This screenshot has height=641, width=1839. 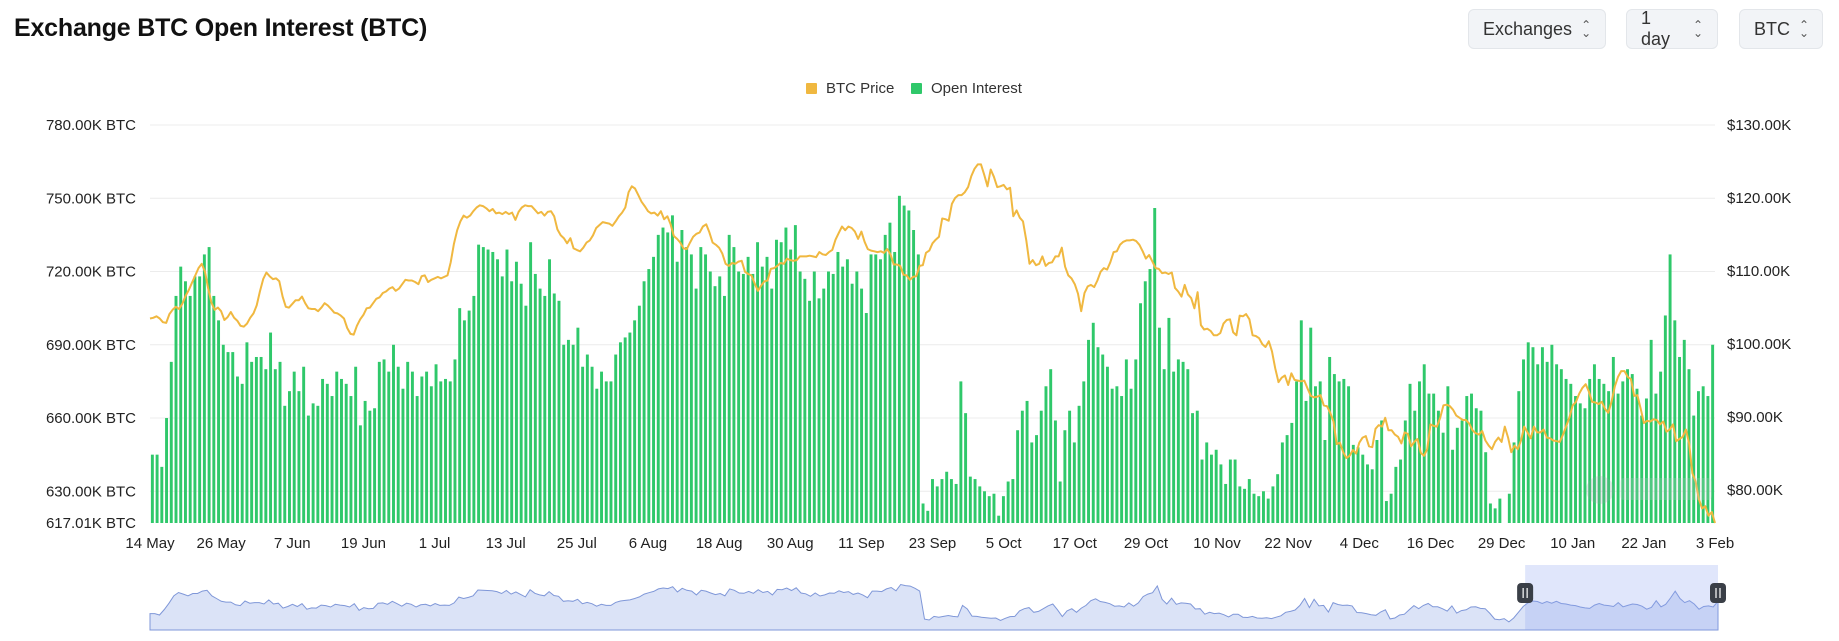 I want to click on y-left-tick-label-3: 690.00K BTC, so click(x=91, y=345).